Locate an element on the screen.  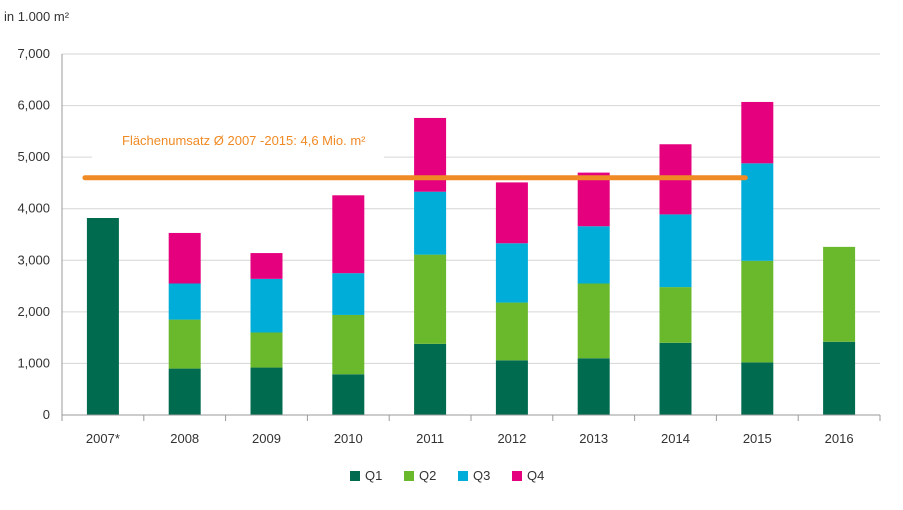
x-tick-label: 2013 is located at coordinates (593, 438).